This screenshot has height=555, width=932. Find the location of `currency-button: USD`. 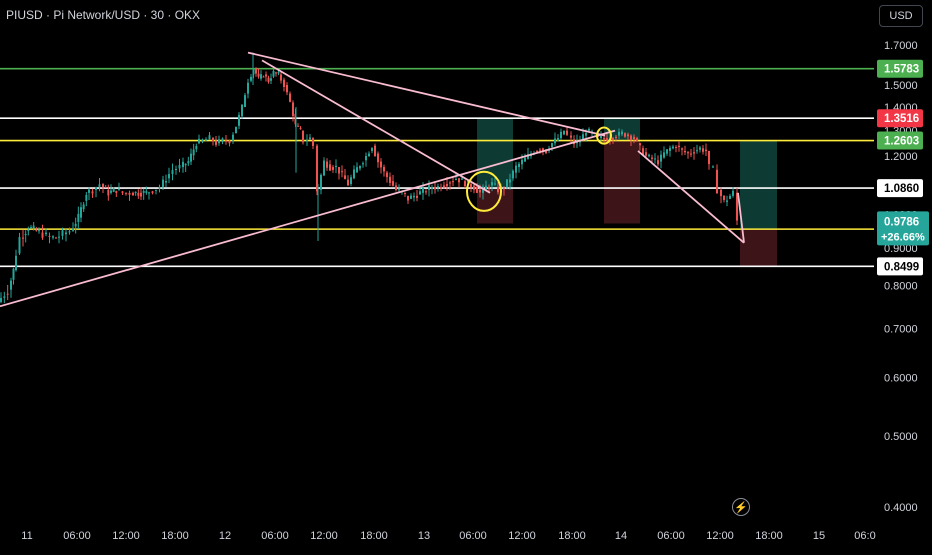

currency-button: USD is located at coordinates (901, 16).